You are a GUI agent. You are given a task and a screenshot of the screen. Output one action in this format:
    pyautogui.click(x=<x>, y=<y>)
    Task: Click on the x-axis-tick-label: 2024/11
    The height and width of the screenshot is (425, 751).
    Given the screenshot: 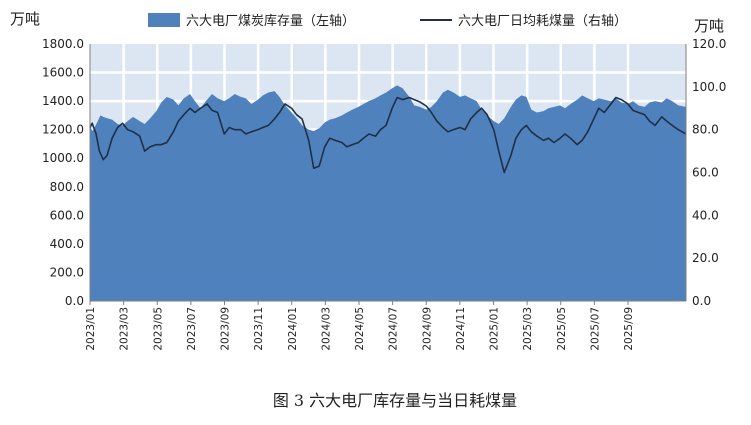 What is the action you would take?
    pyautogui.click(x=461, y=329)
    